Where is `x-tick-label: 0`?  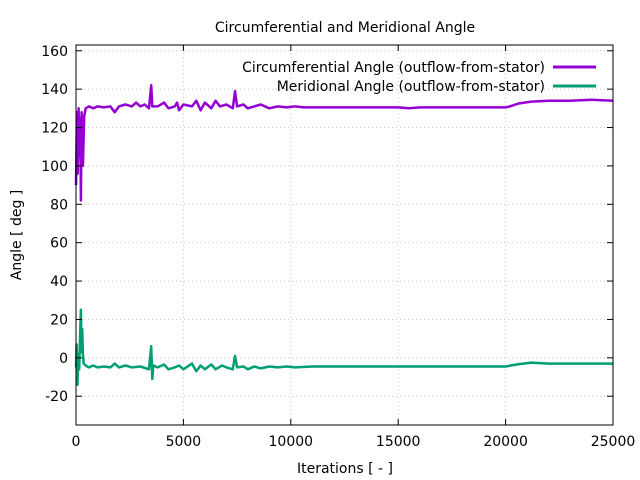 x-tick-label: 0 is located at coordinates (76, 442).